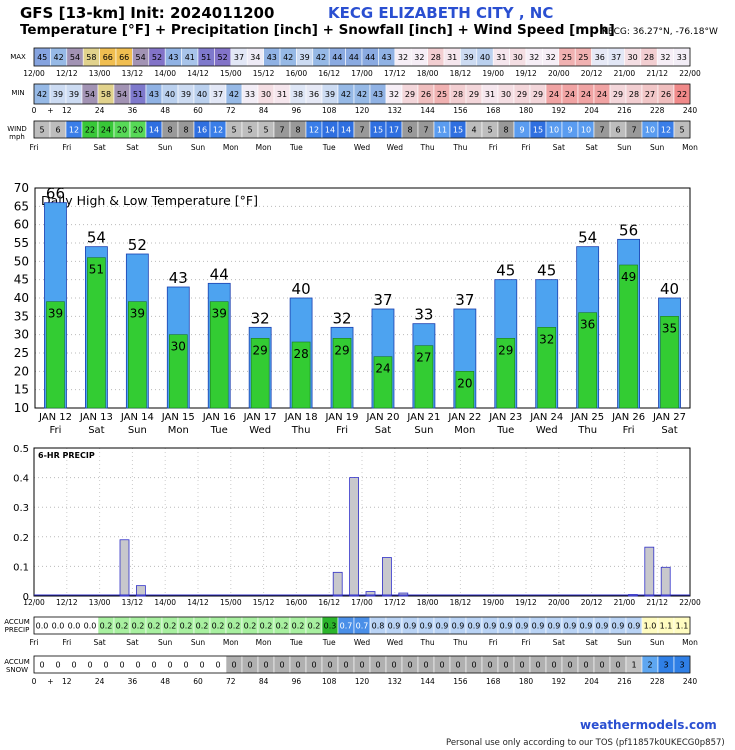 This screenshot has height=750, width=735. Describe the element at coordinates (264, 602) in the screenshot. I see `precip-time-tick-label: 15/12` at that location.